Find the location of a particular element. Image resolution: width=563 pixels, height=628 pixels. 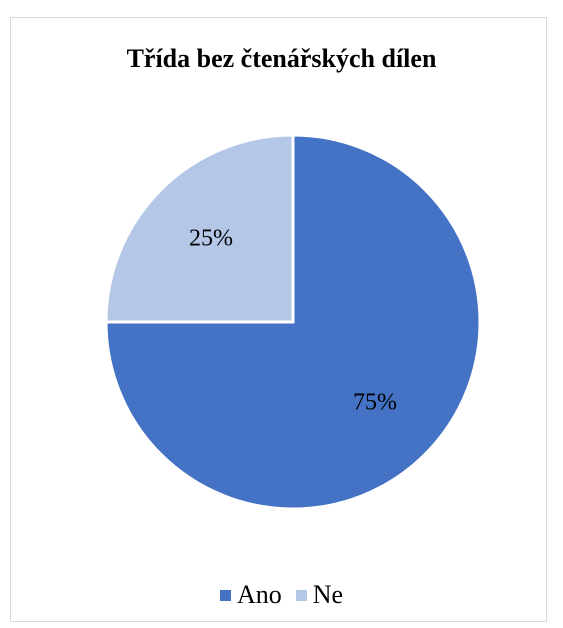

pie-slice-ne is located at coordinates (199, 228).